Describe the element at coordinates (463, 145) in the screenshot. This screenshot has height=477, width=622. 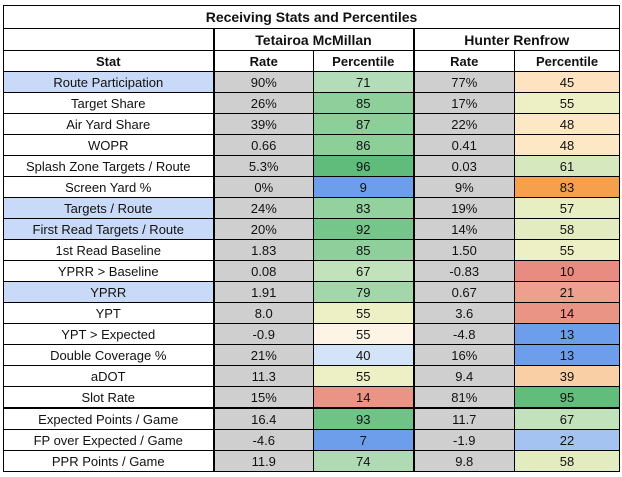
I see `player2-rate-cell: 0.41` at that location.